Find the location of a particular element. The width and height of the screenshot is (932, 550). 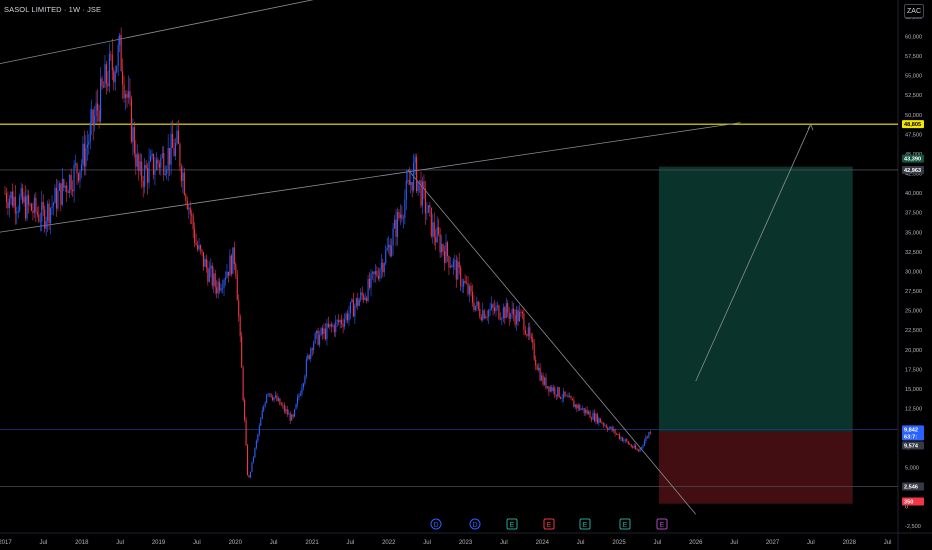

price-tick-label: 50,000 is located at coordinates (913, 116).